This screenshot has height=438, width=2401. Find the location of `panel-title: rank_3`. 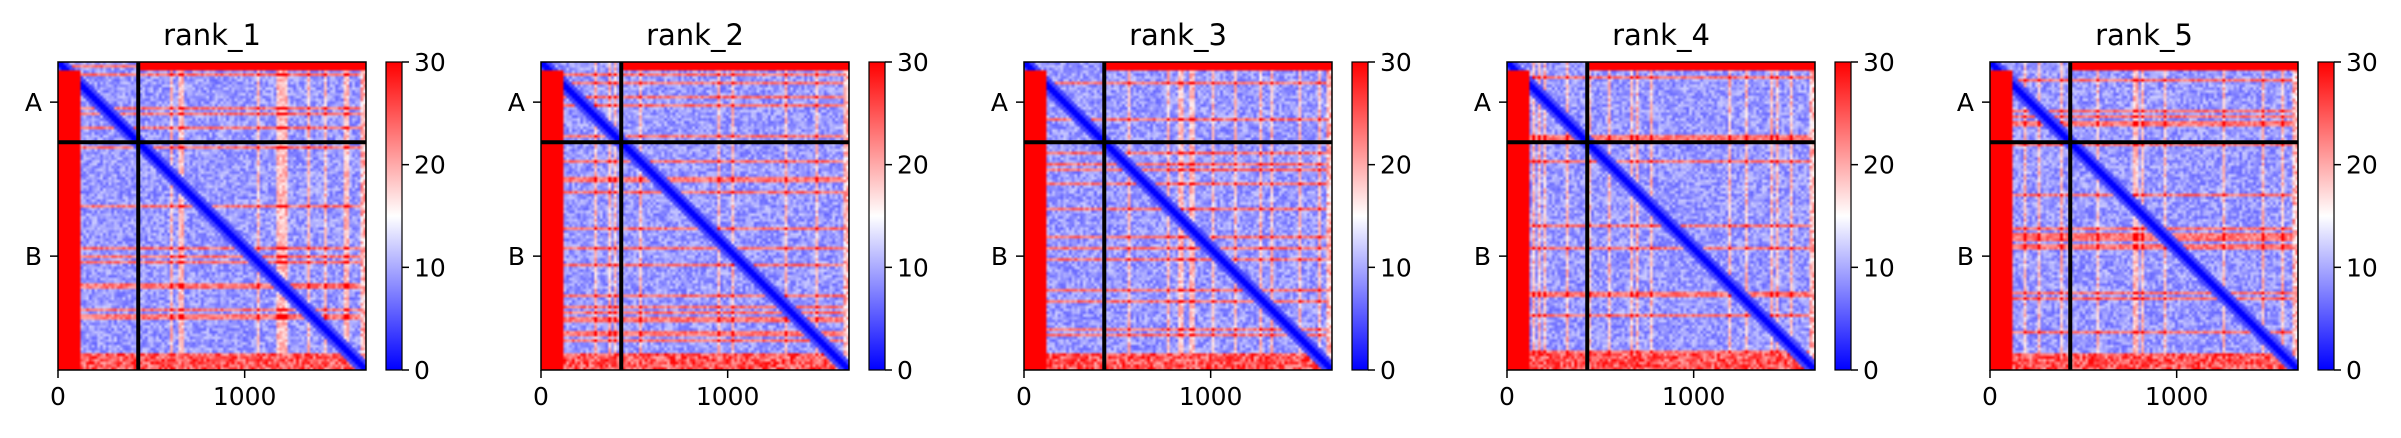

panel-title: rank_3 is located at coordinates (1178, 35).